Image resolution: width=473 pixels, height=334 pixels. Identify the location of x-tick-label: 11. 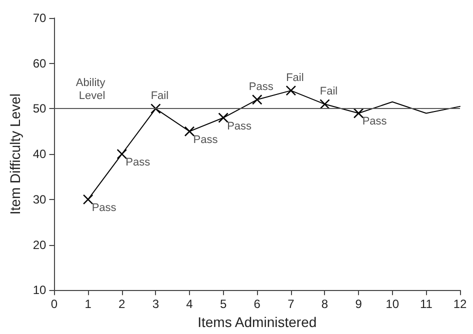
(426, 304).